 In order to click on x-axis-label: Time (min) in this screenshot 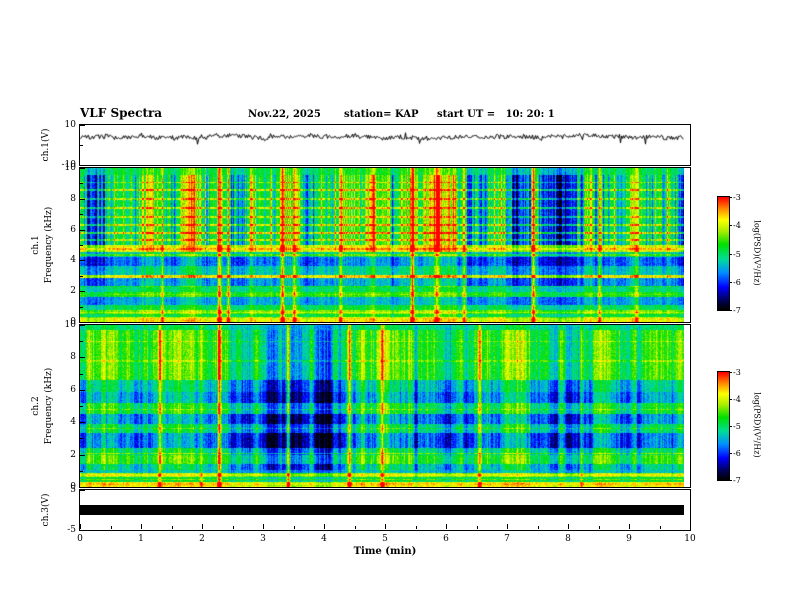, I will do `click(385, 551)`.